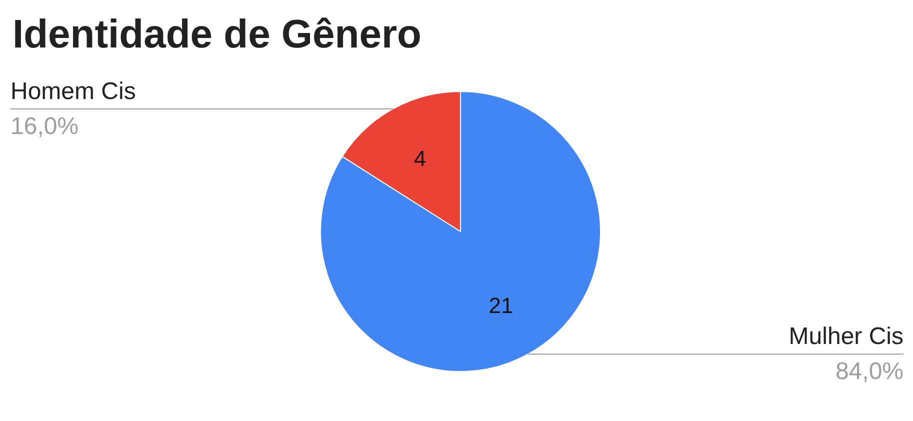 The image size is (913, 421). Describe the element at coordinates (420, 158) in the screenshot. I see `text: 4` at that location.